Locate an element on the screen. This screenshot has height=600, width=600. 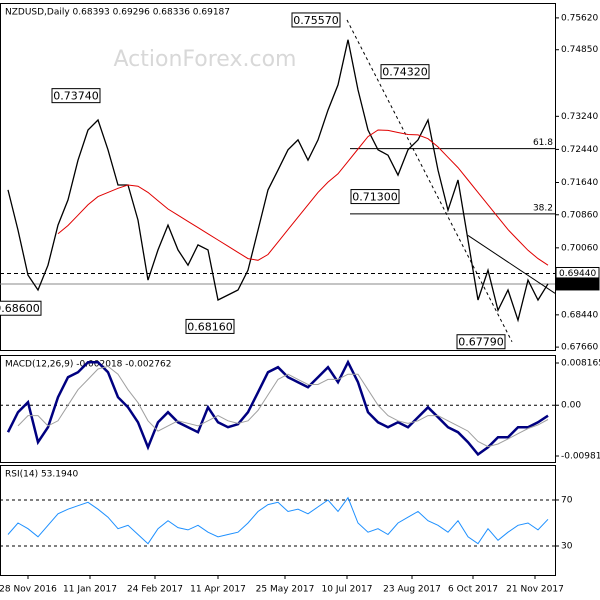
annotation-label: 0.67790 is located at coordinates (481, 342).